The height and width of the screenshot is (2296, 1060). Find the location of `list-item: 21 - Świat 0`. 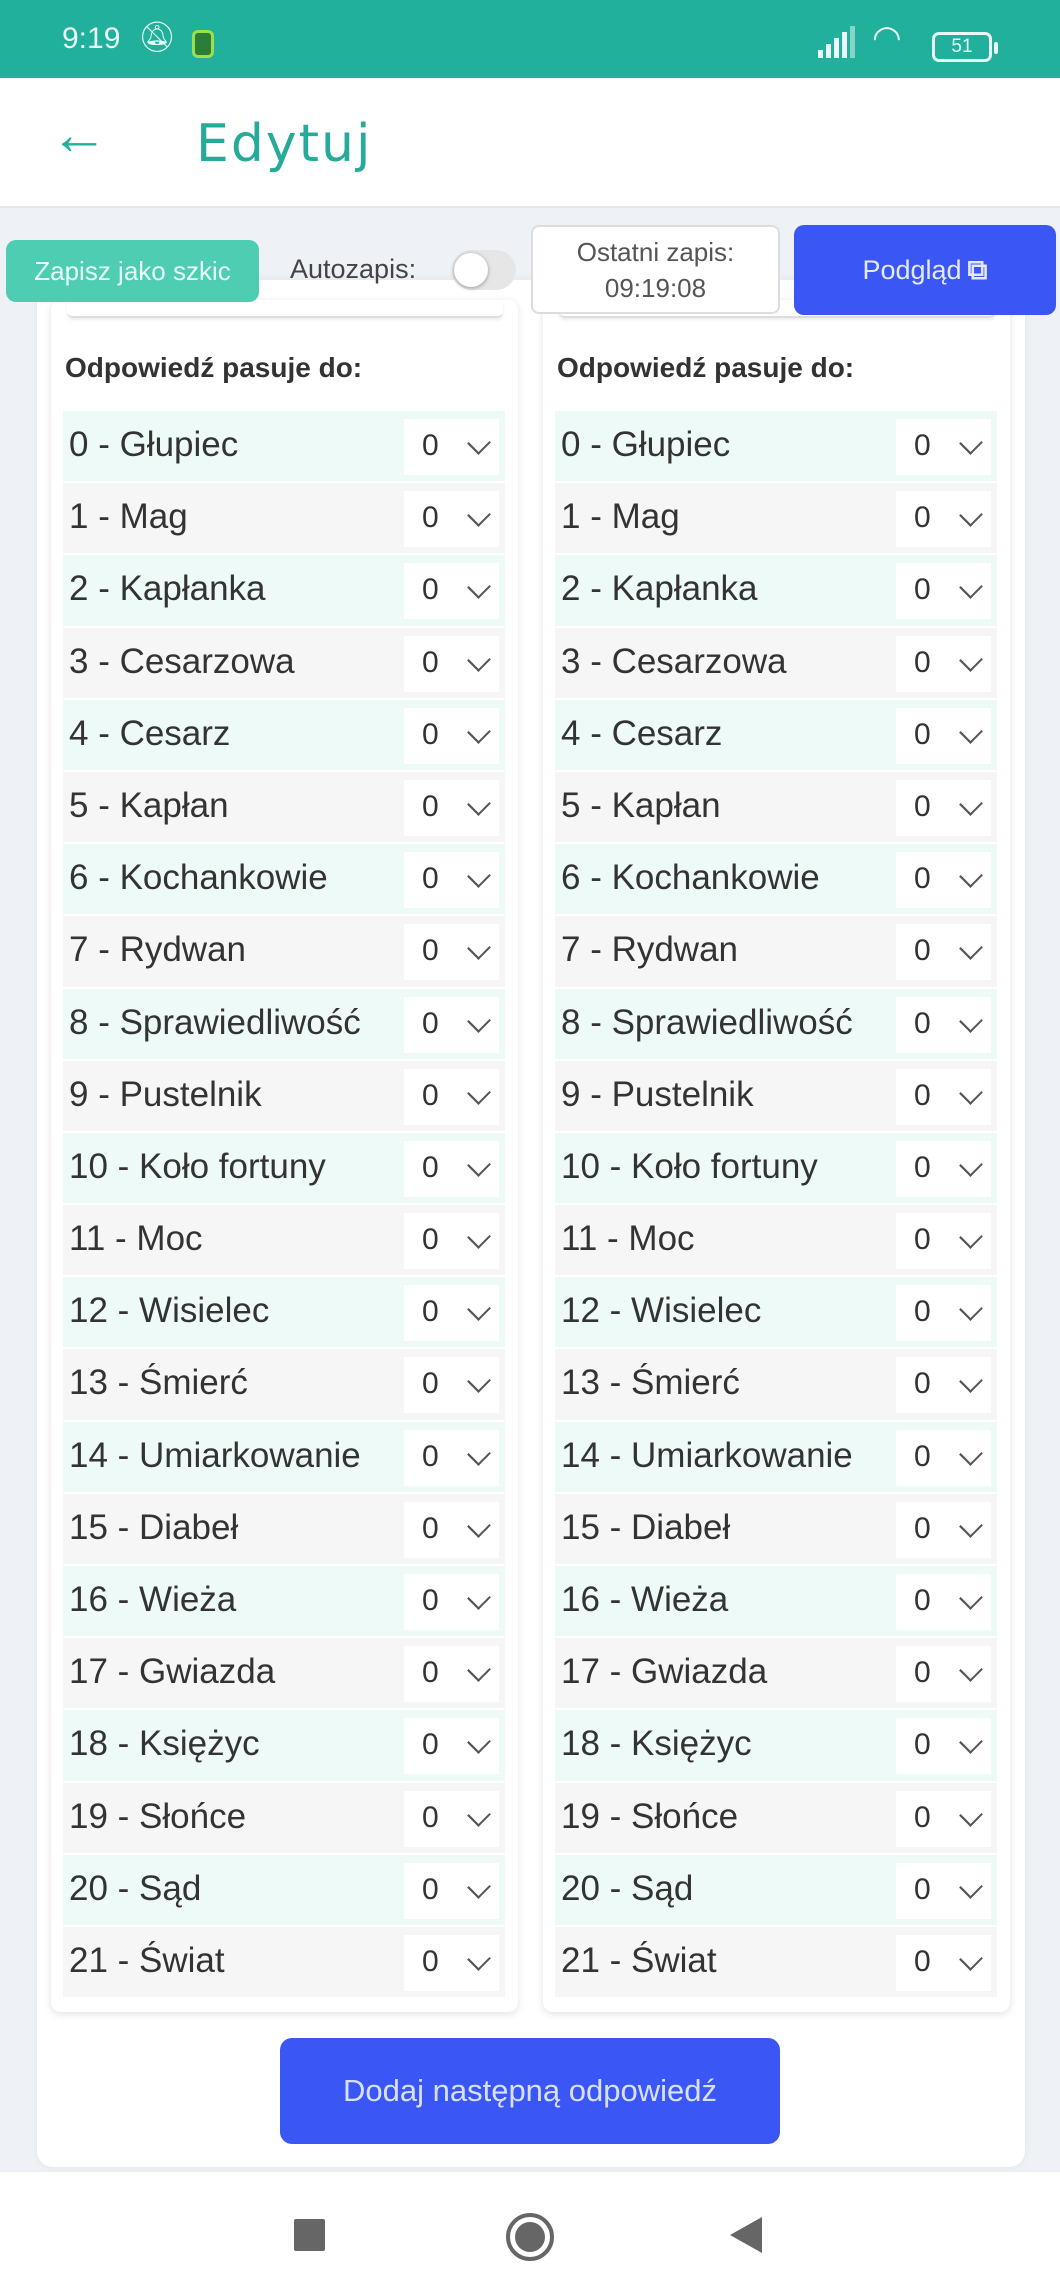

list-item: 21 - Świat 0 is located at coordinates (776, 1963).